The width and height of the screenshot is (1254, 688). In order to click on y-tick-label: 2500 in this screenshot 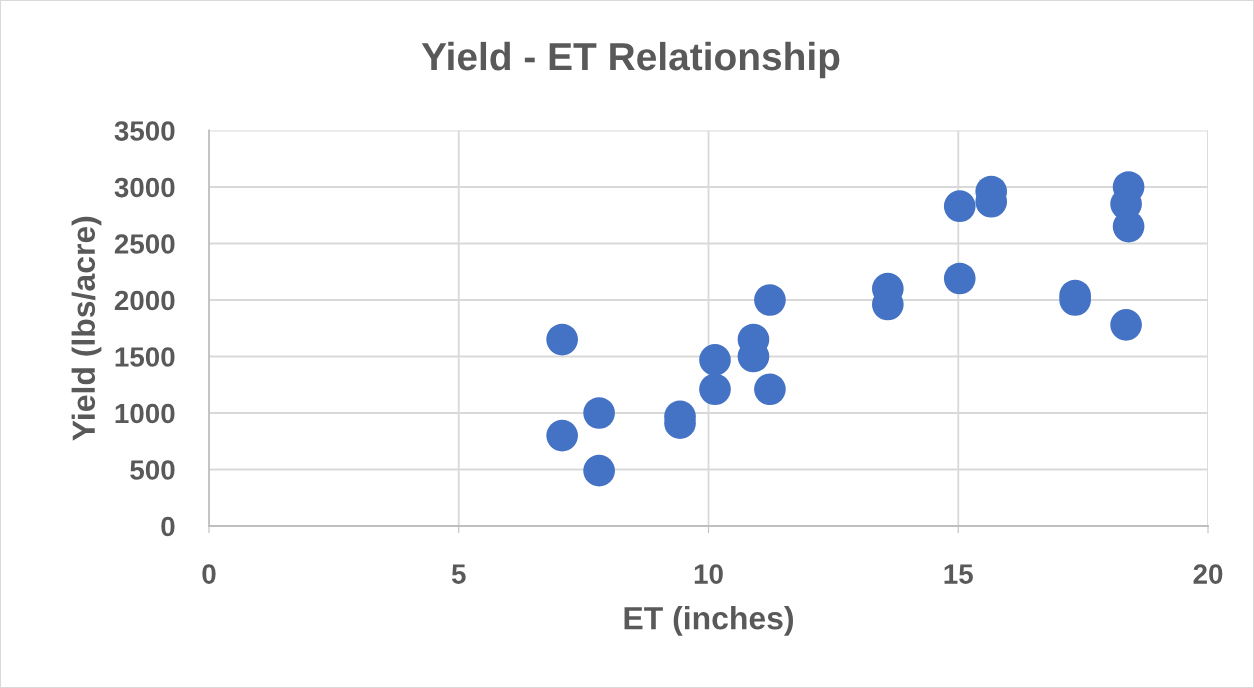, I will do `click(144, 244)`.